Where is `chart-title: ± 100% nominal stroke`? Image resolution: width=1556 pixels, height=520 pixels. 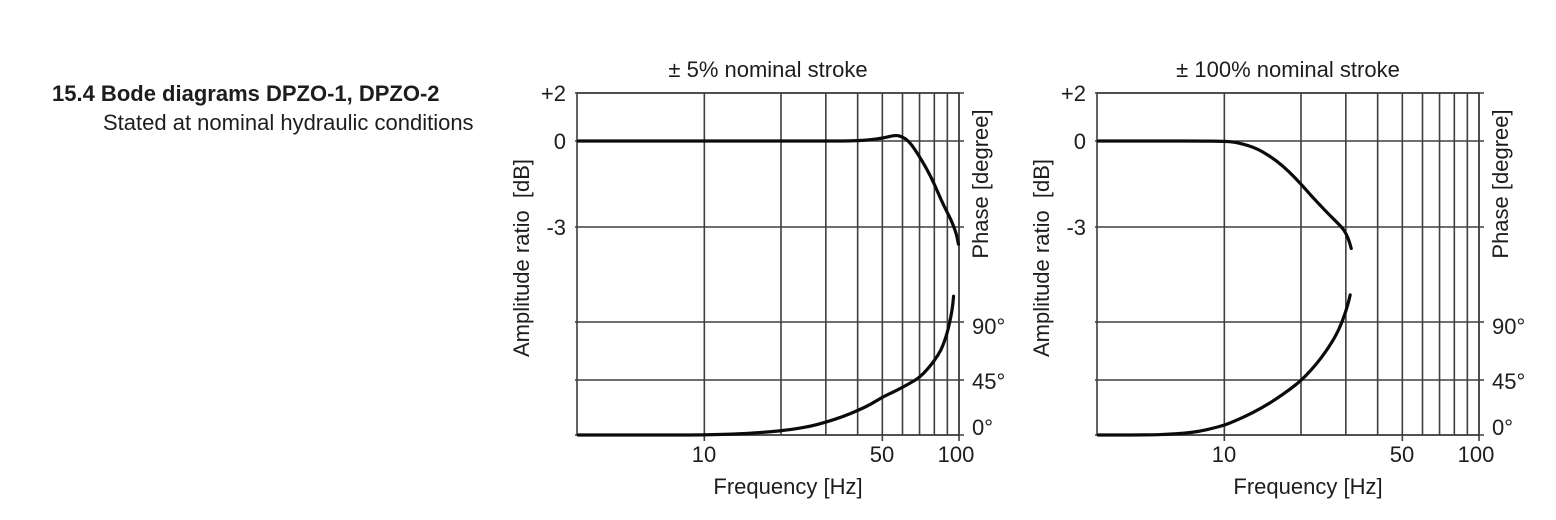 chart-title: ± 100% nominal stroke is located at coordinates (1288, 69).